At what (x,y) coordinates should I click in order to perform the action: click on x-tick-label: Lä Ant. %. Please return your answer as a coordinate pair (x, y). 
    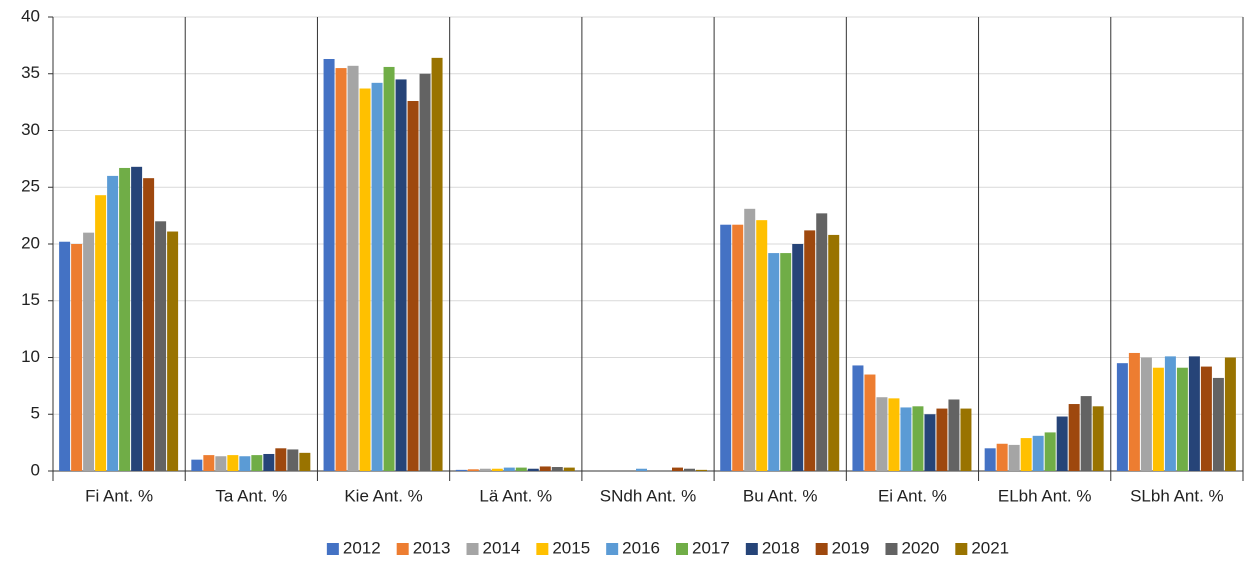
    Looking at the image, I should click on (515, 495).